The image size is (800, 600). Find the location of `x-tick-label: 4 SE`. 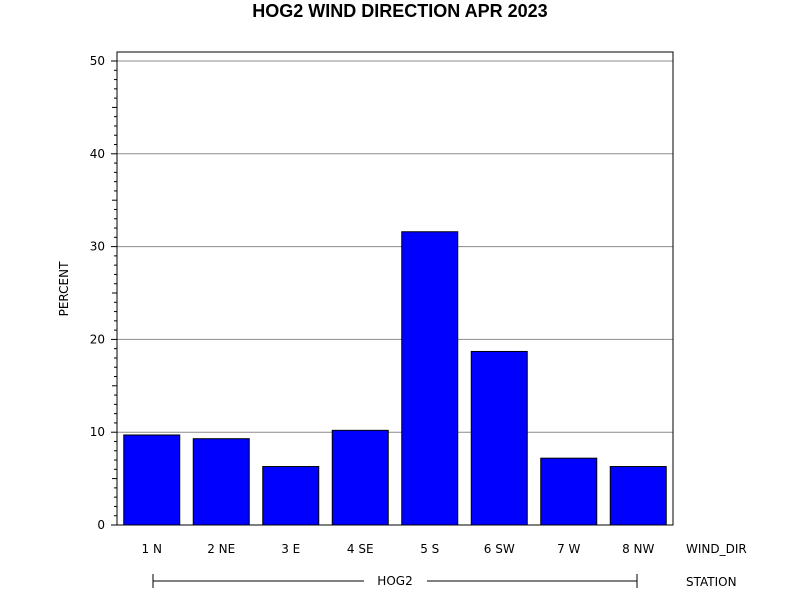

x-tick-label: 4 SE is located at coordinates (360, 549).